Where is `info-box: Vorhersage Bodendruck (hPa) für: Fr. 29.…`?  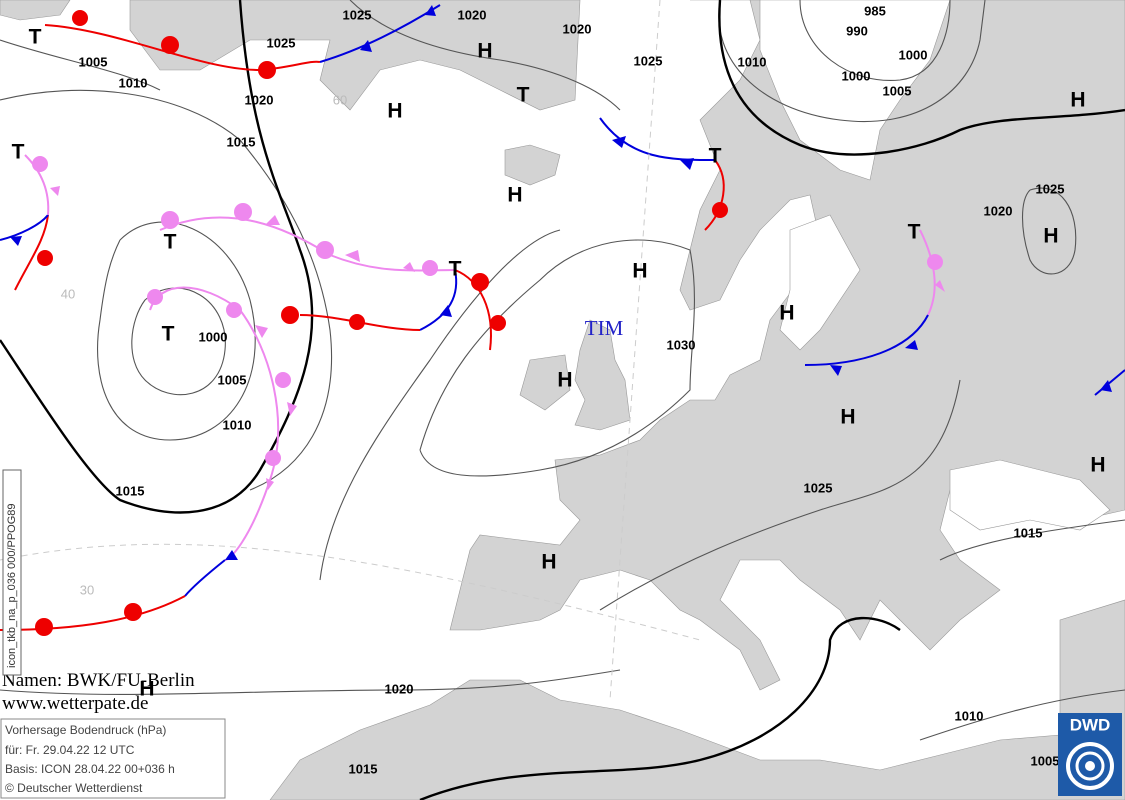 info-box: Vorhersage Bodendruck (hPa) für: Fr. 29.… is located at coordinates (113, 758).